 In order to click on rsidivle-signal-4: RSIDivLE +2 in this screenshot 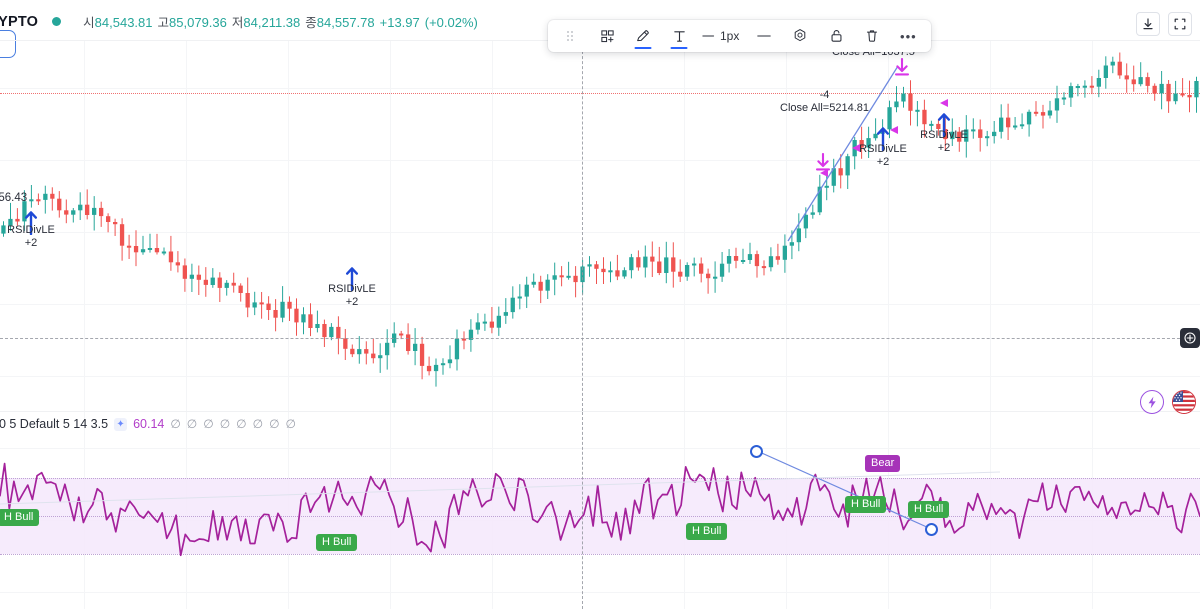, I will do `click(944, 141)`.